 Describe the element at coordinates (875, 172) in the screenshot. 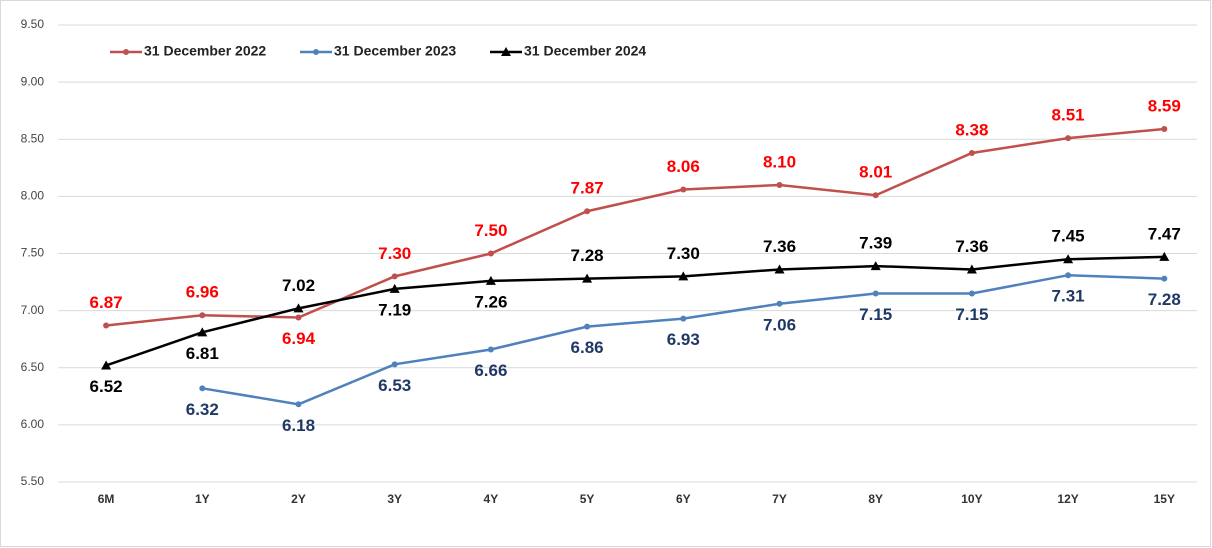

I see `data-label: 8.01` at that location.